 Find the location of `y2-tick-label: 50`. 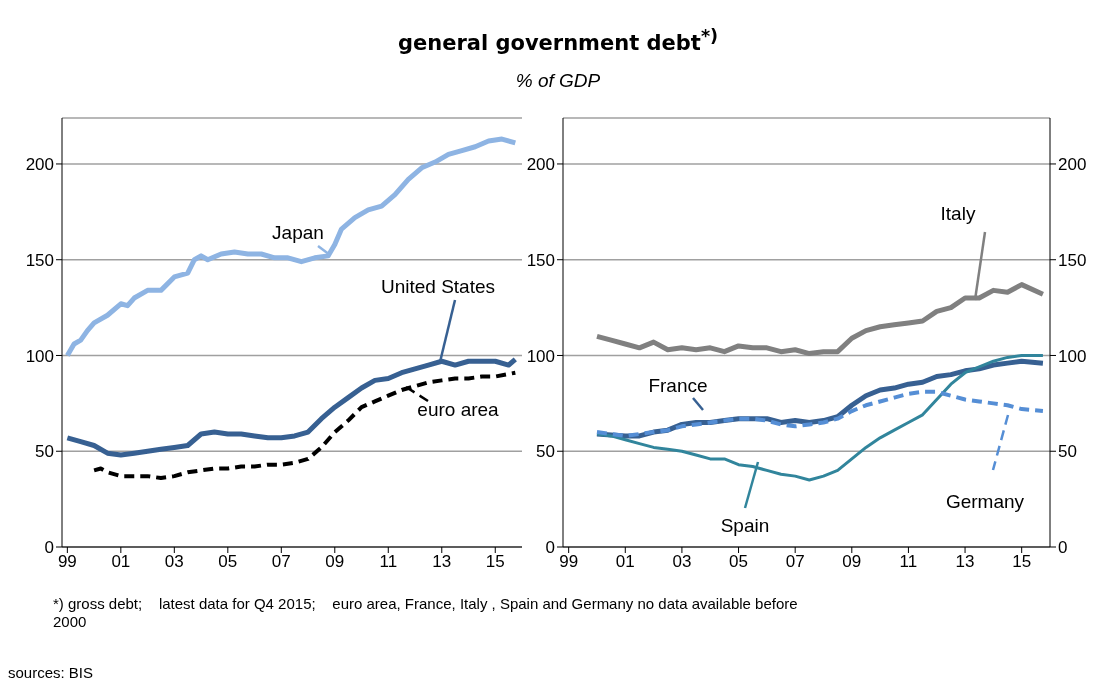

y2-tick-label: 50 is located at coordinates (1067, 452).